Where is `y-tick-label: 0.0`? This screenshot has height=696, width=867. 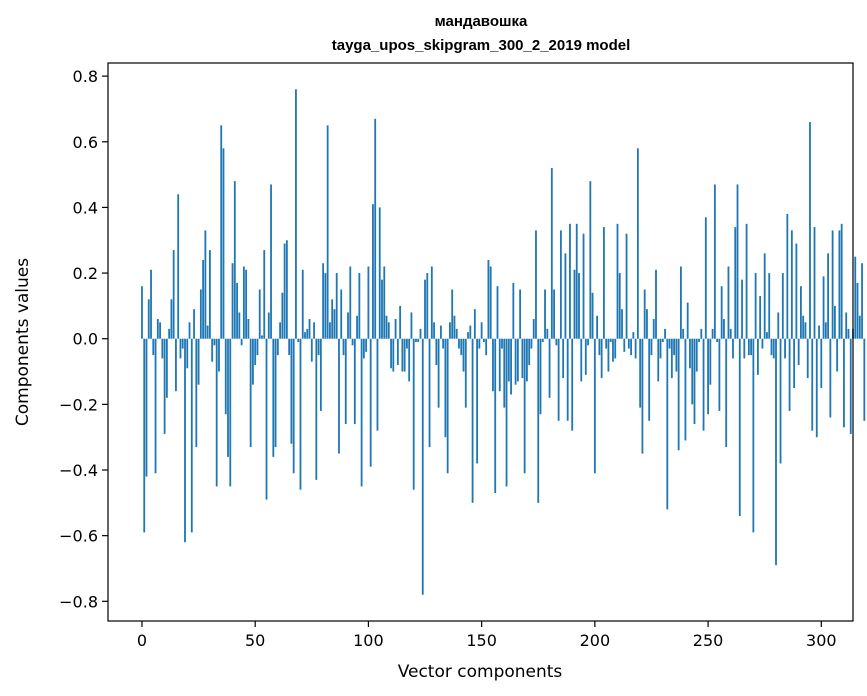 y-tick-label: 0.0 is located at coordinates (85, 339).